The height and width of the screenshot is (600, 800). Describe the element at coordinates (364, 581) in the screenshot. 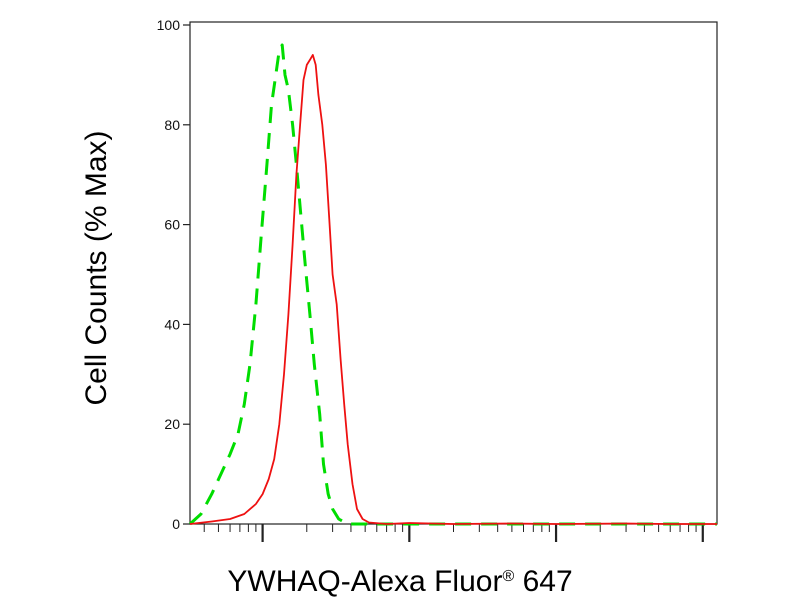

I see `x-axis-title-main: YWHAQ-Alexa Fluor` at that location.